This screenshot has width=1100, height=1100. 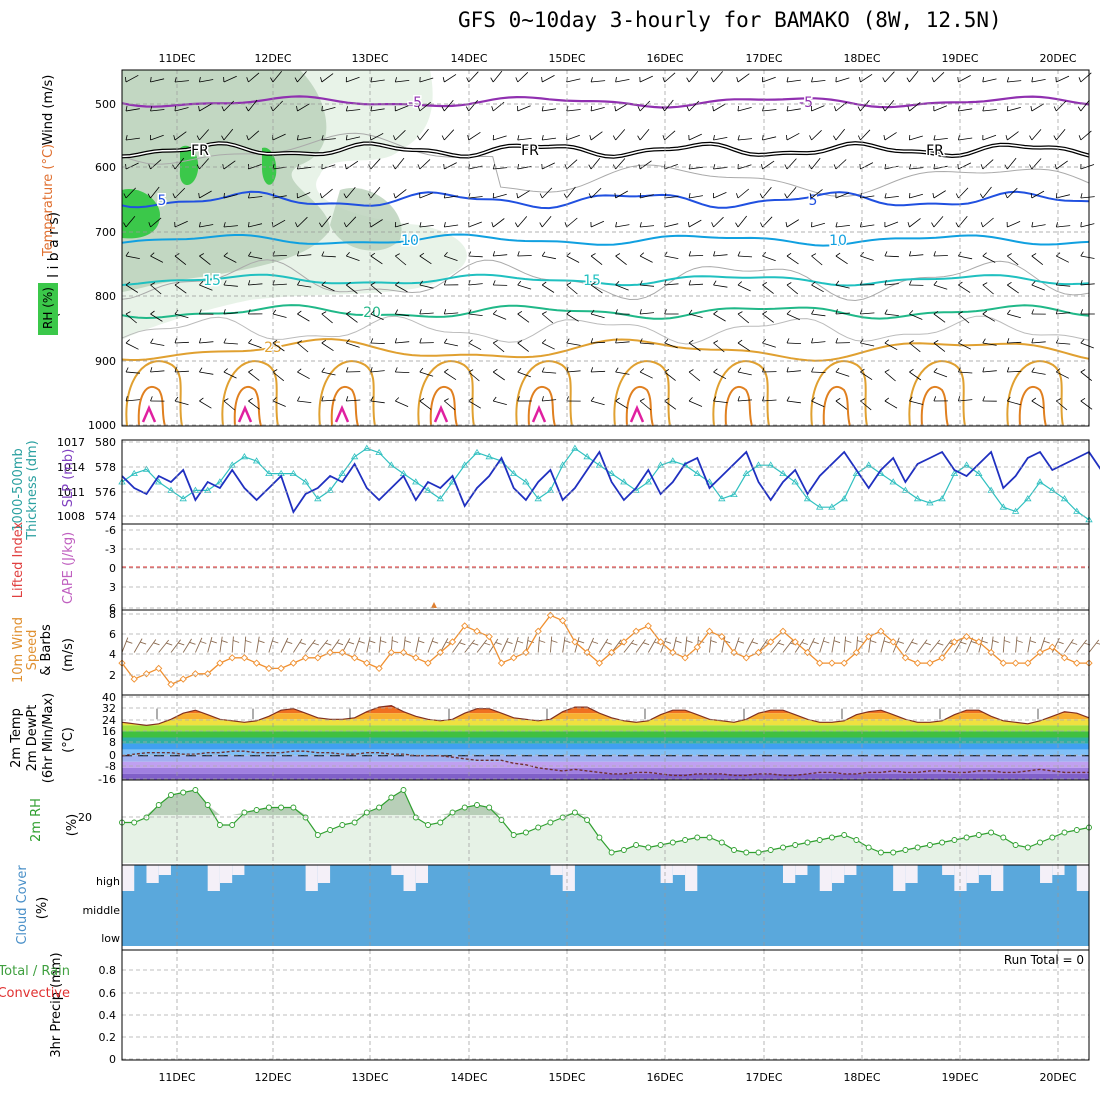 I want to click on tick-wind10m-2: 4, so click(x=112, y=654).